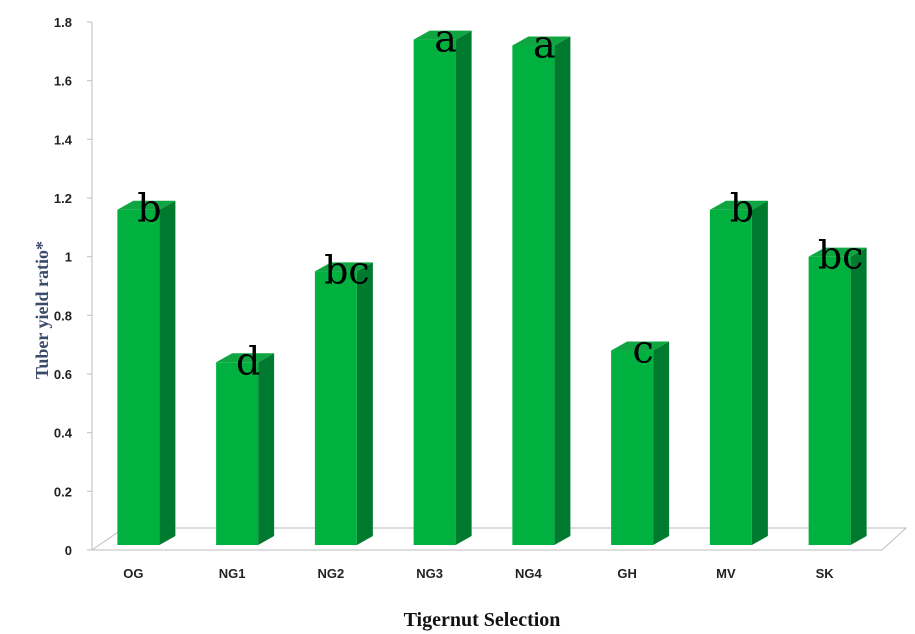  What do you see at coordinates (63, 315) in the screenshot?
I see `y-tick-label: 0.8` at bounding box center [63, 315].